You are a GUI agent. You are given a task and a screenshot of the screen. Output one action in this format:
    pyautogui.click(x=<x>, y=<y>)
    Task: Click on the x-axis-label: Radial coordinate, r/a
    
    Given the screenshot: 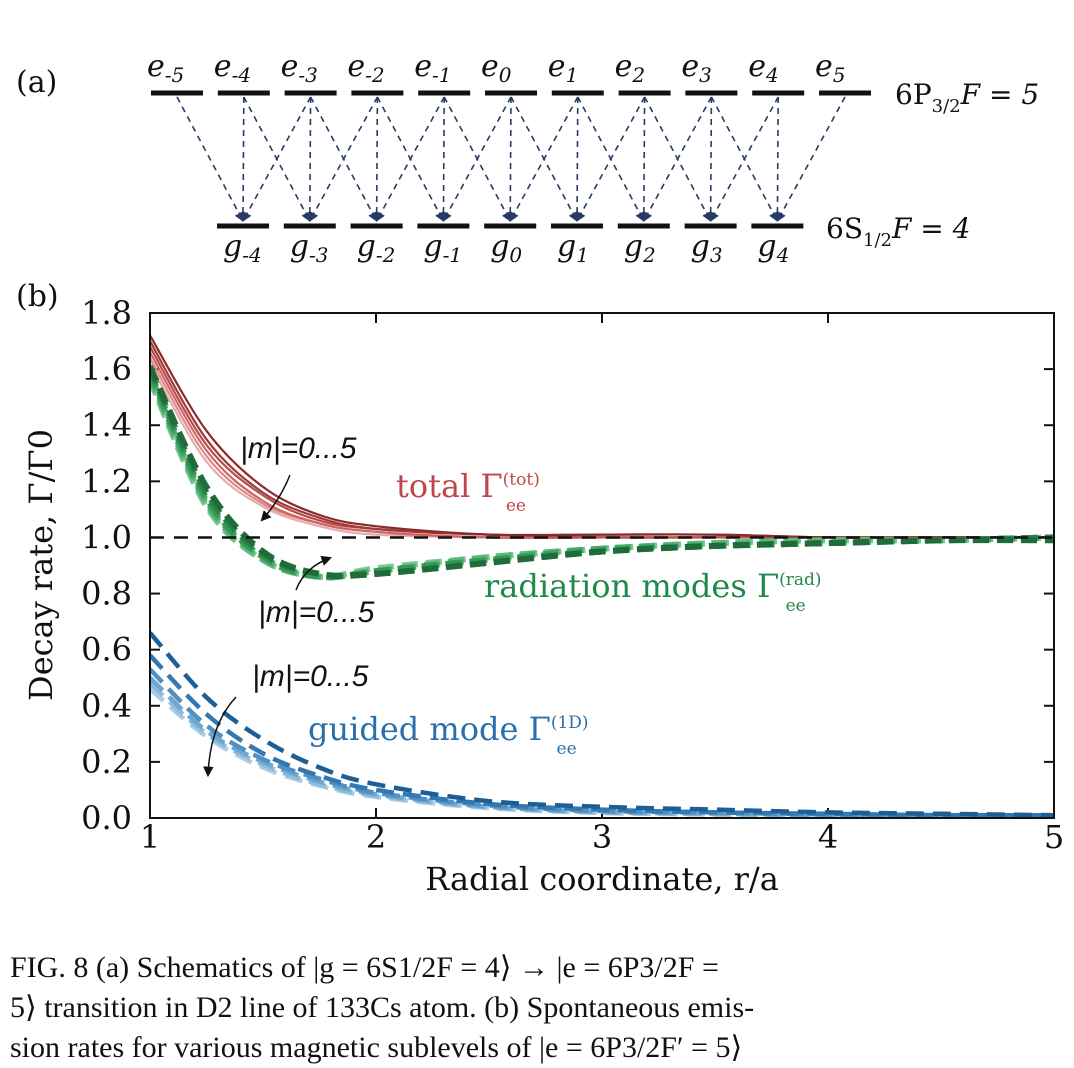 What is the action you would take?
    pyautogui.click(x=602, y=879)
    